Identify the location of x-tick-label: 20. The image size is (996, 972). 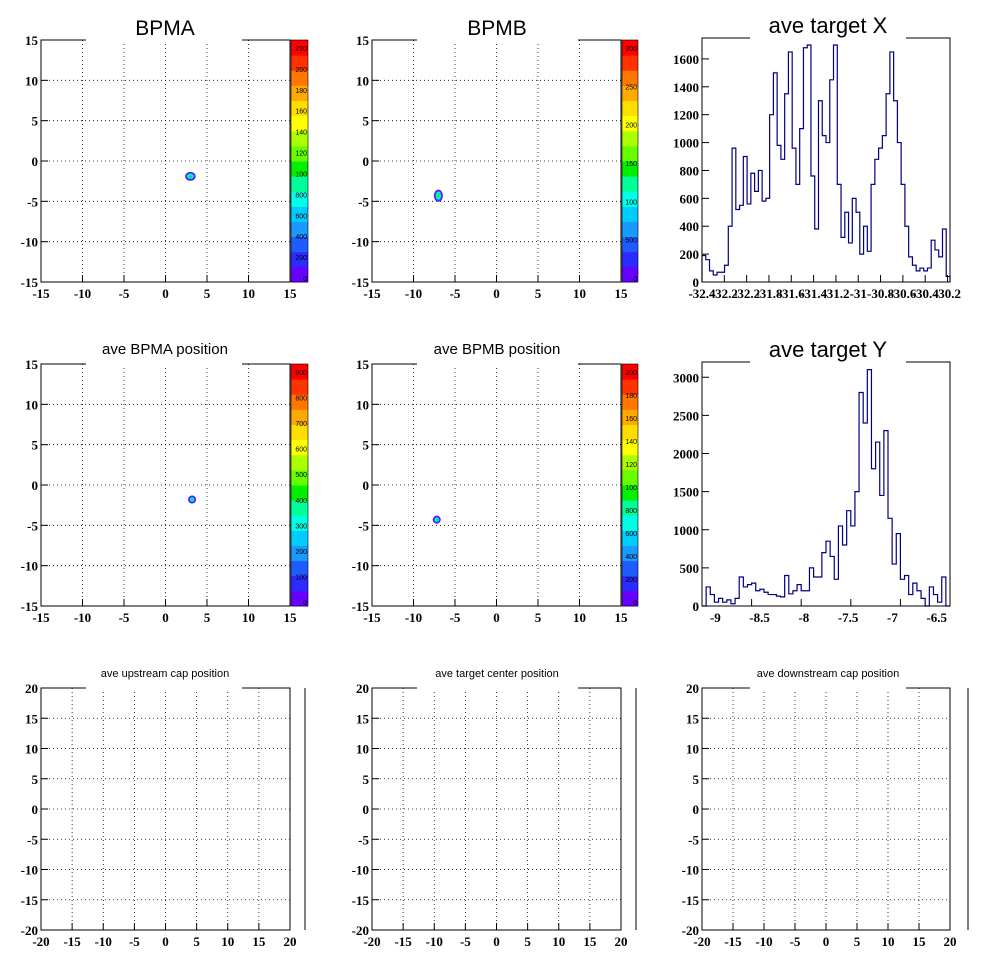
(950, 941).